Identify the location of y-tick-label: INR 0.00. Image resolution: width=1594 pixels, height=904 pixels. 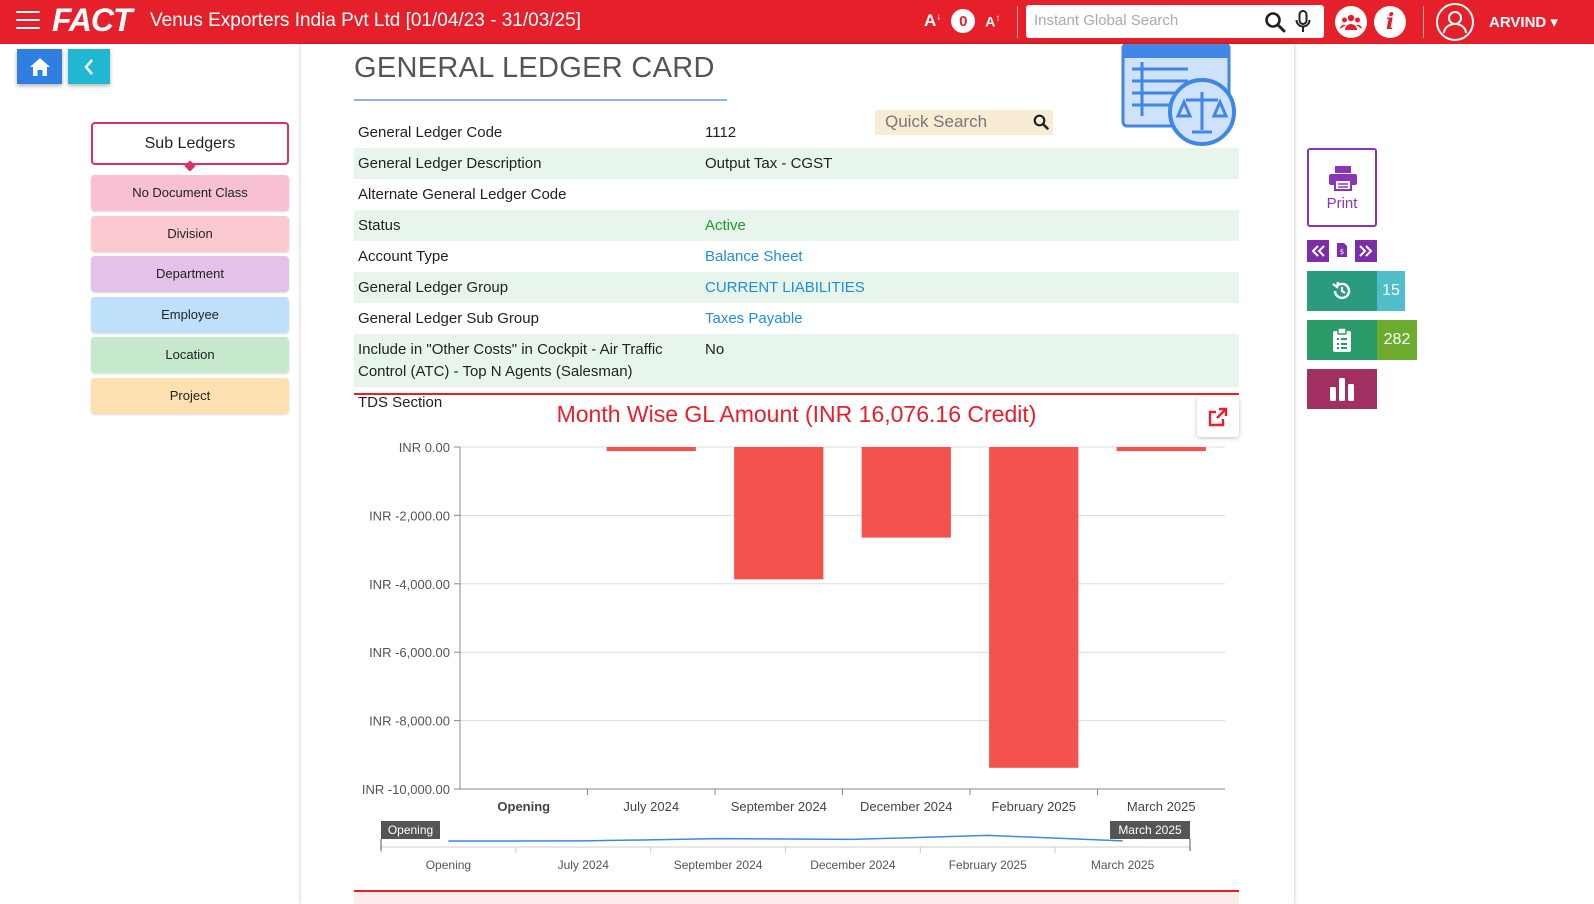
(424, 447).